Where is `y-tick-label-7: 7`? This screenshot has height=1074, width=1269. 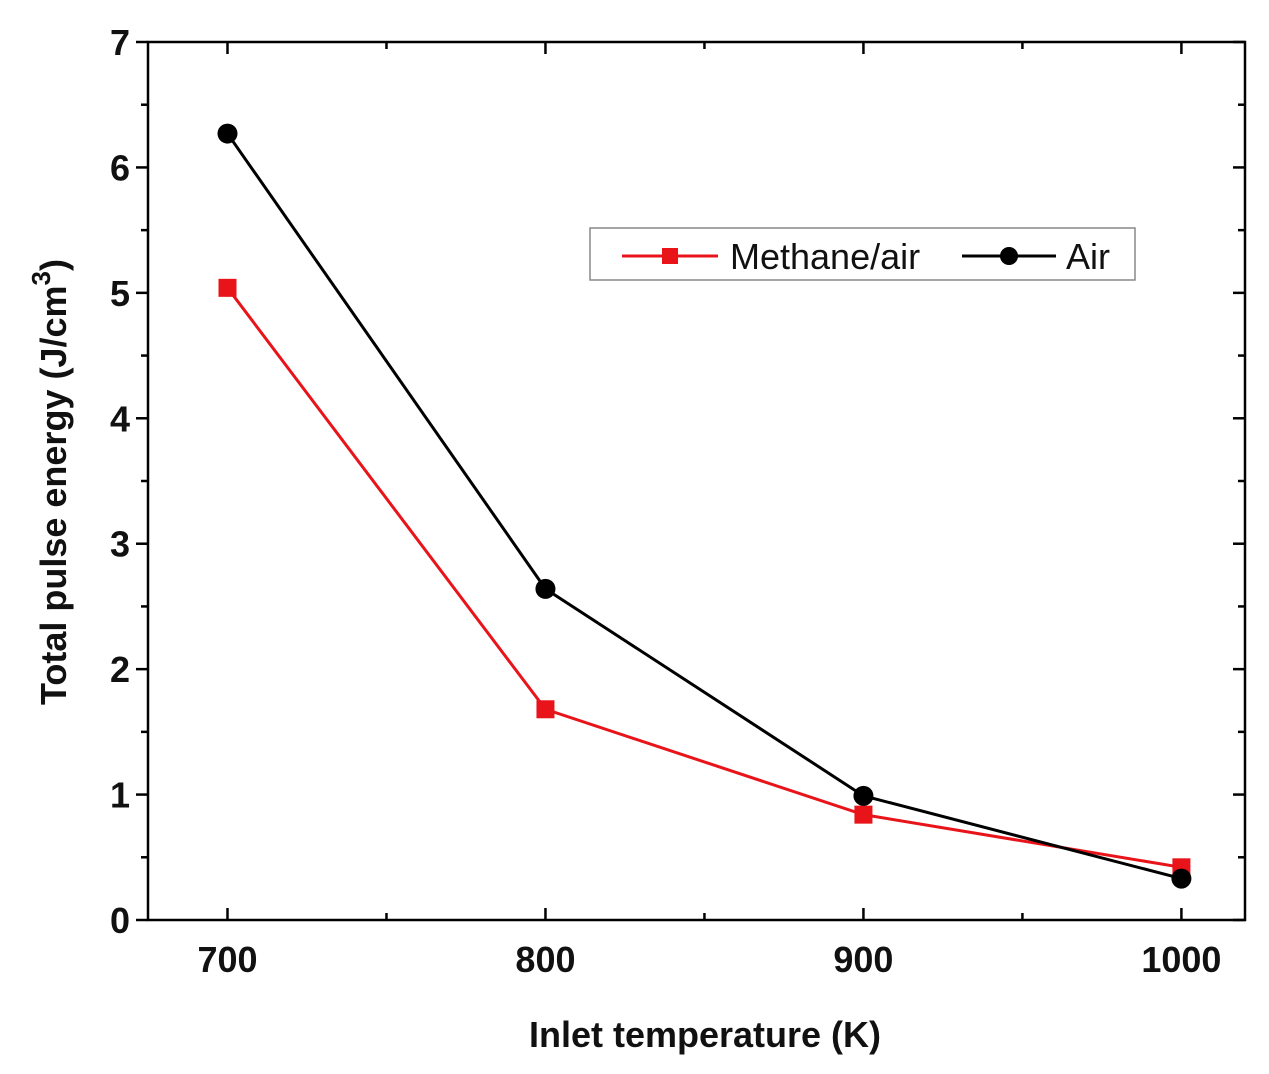 y-tick-label-7: 7 is located at coordinates (120, 42).